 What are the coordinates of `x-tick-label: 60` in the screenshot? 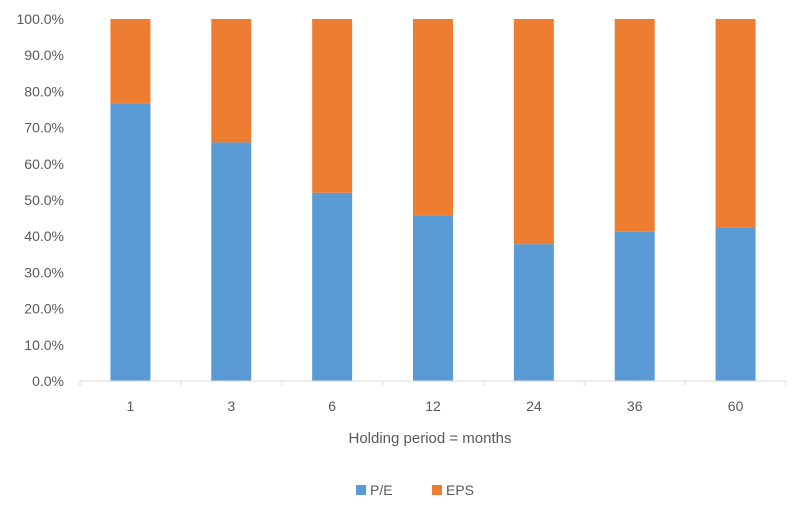 It's located at (736, 406).